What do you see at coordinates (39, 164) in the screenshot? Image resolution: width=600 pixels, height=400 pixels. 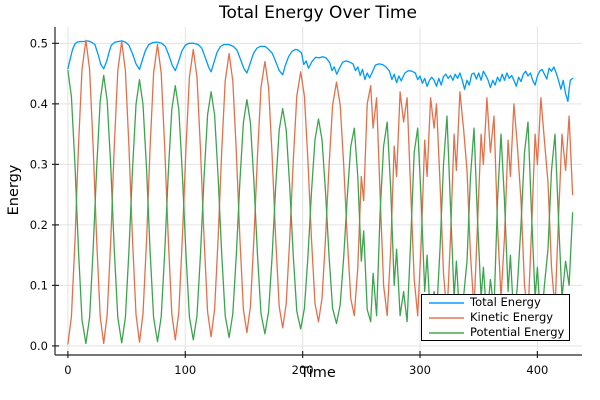 I see `y-tick-label: 0.3` at bounding box center [39, 164].